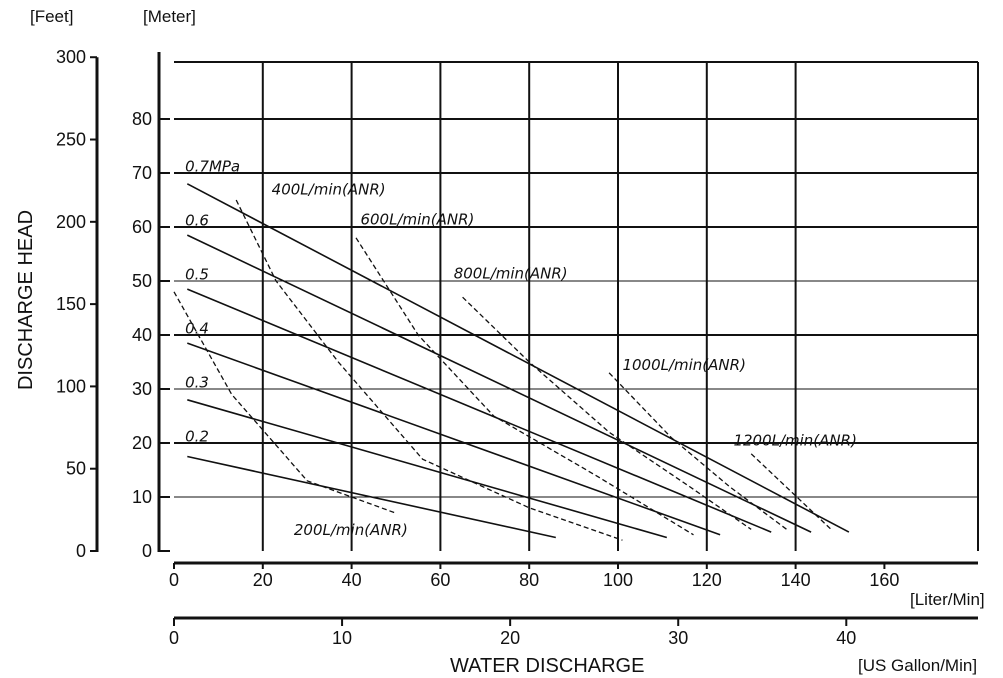 The width and height of the screenshot is (1003, 678). What do you see at coordinates (142, 173) in the screenshot?
I see `y-tick-label-meter: 70` at bounding box center [142, 173].